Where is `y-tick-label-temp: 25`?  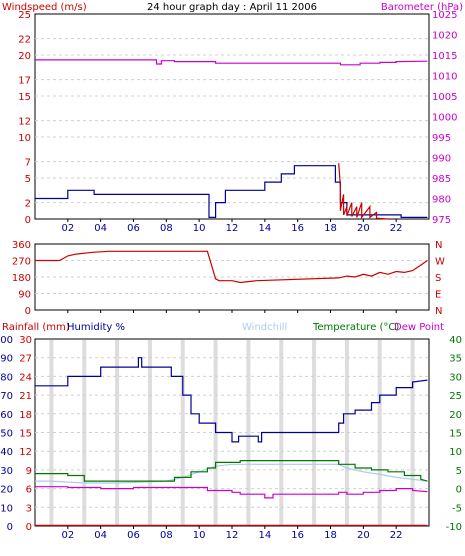
y-tick-label-temp: 25 is located at coordinates (455, 396).